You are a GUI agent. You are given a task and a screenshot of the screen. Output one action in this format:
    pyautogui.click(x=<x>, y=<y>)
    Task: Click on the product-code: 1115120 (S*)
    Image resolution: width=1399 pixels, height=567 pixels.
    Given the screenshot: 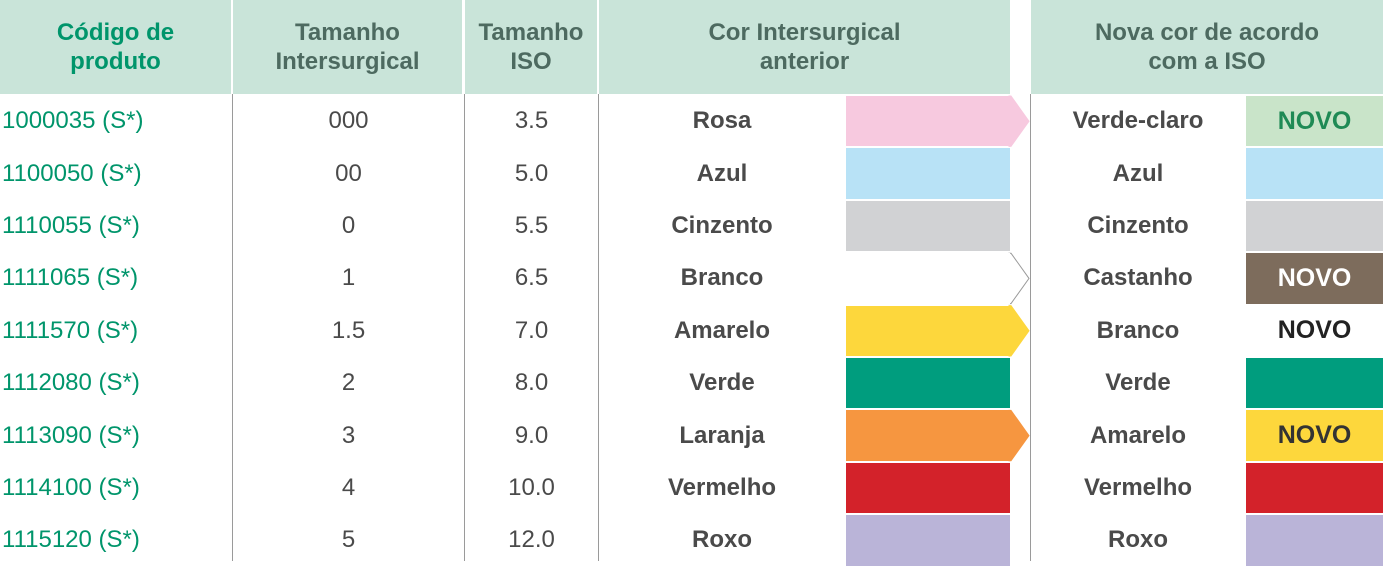 What is the action you would take?
    pyautogui.click(x=116, y=540)
    